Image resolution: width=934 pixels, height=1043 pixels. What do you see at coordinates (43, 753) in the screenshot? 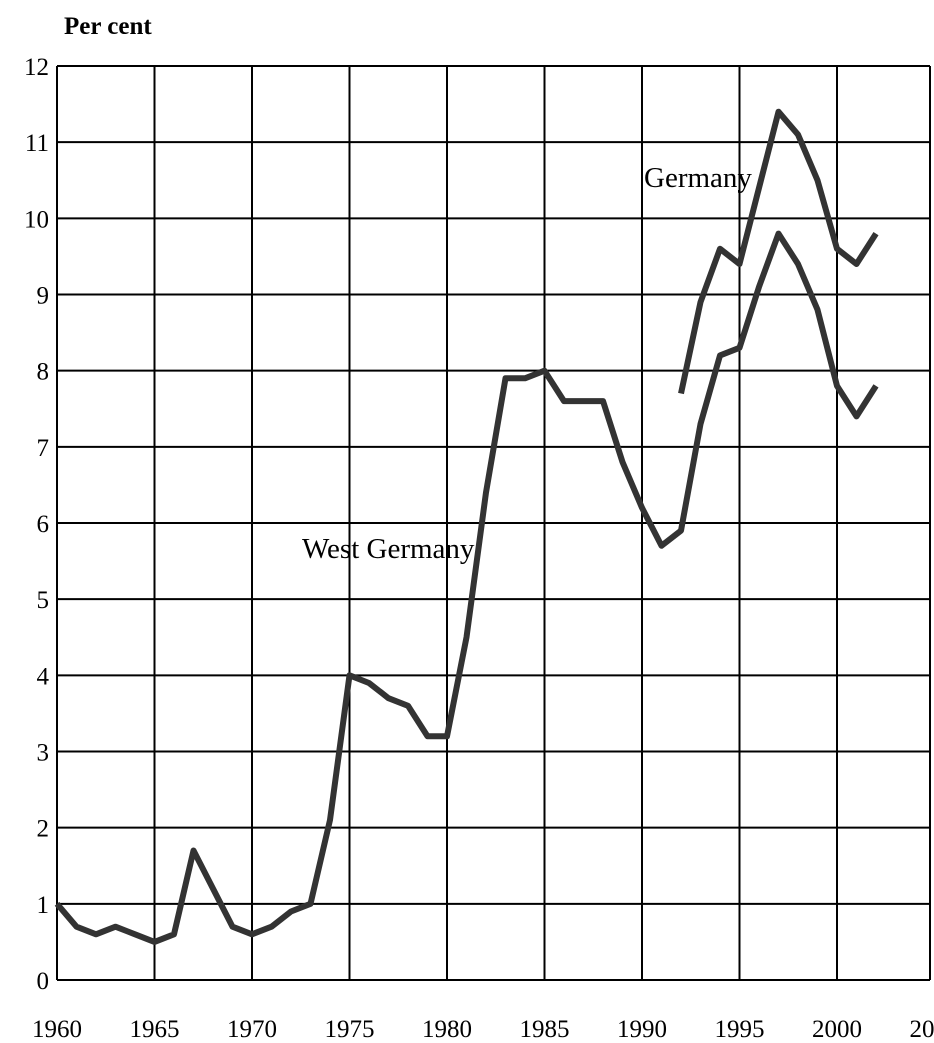
I see `y-tick-label-3: 3` at bounding box center [43, 753].